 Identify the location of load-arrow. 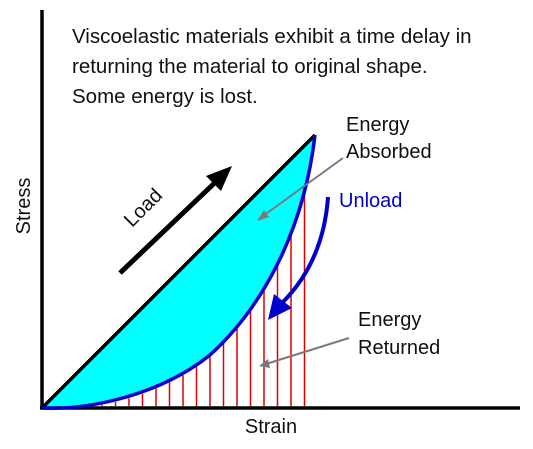
(172, 223).